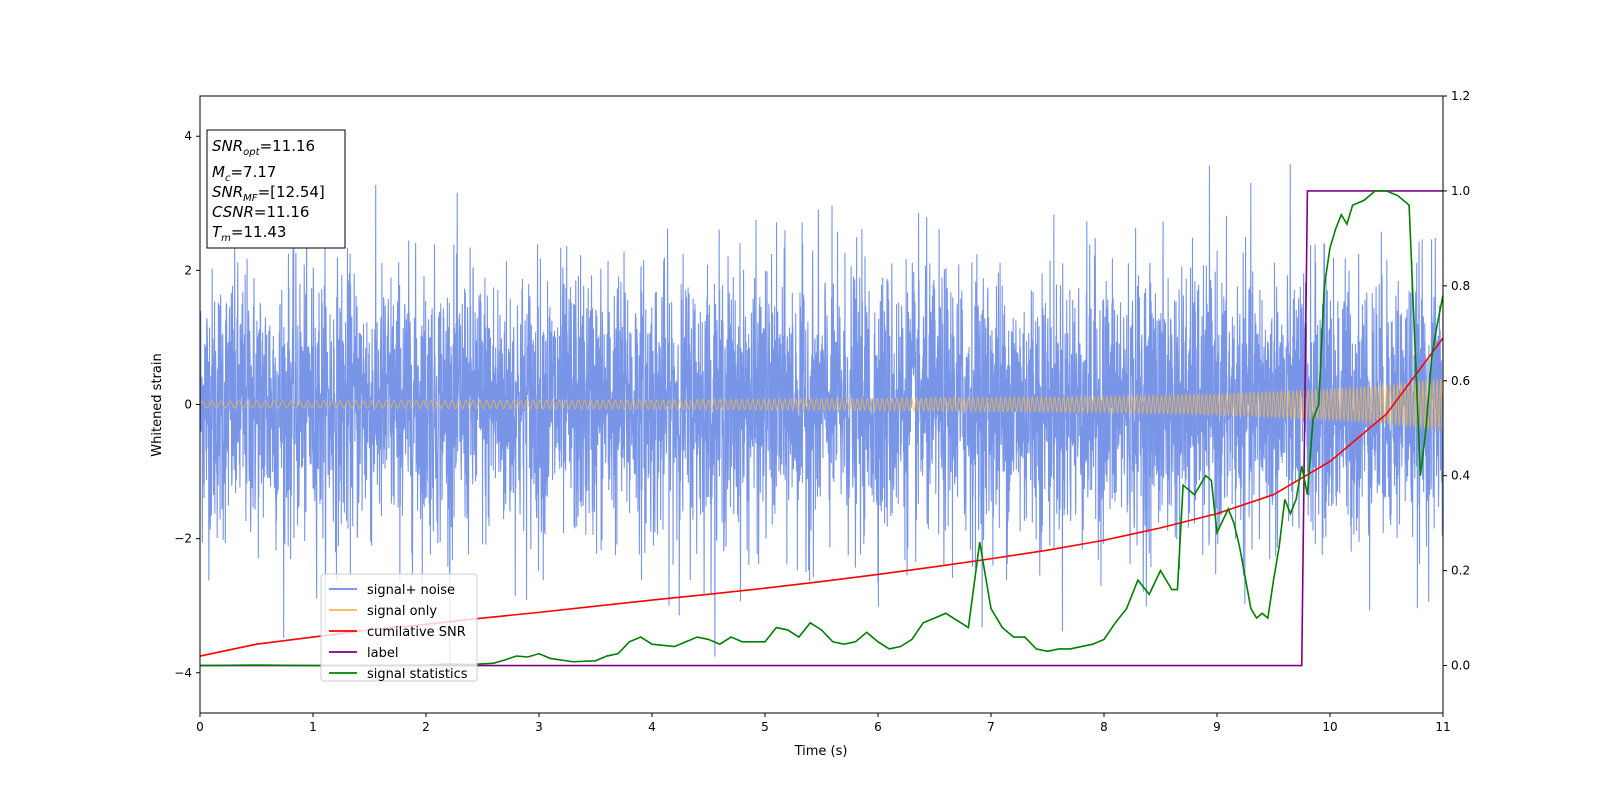 This screenshot has height=800, width=1600. I want to click on x-tick-label: 11, so click(1442, 727).